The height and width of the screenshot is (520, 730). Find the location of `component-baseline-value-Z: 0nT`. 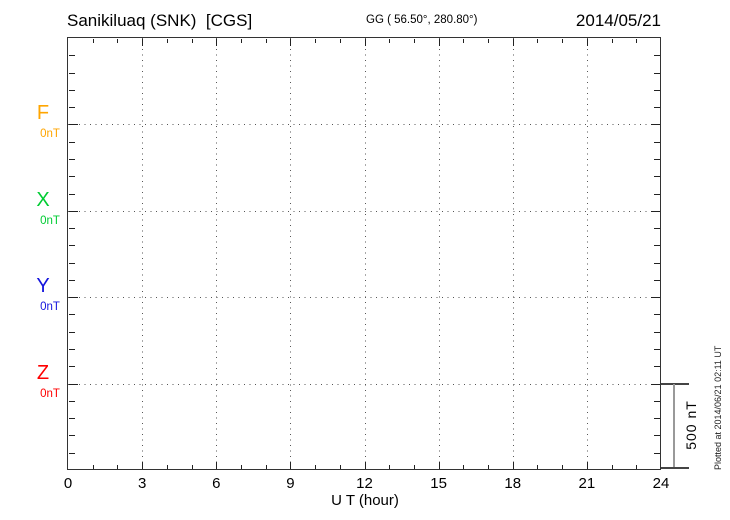

component-baseline-value-Z: 0nT is located at coordinates (50, 393).